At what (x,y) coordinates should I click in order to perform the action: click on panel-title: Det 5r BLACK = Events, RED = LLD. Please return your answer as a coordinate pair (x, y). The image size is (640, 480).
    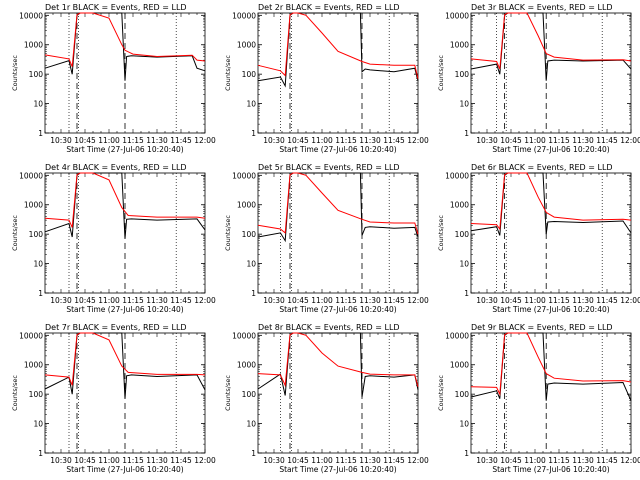
    Looking at the image, I should click on (329, 167).